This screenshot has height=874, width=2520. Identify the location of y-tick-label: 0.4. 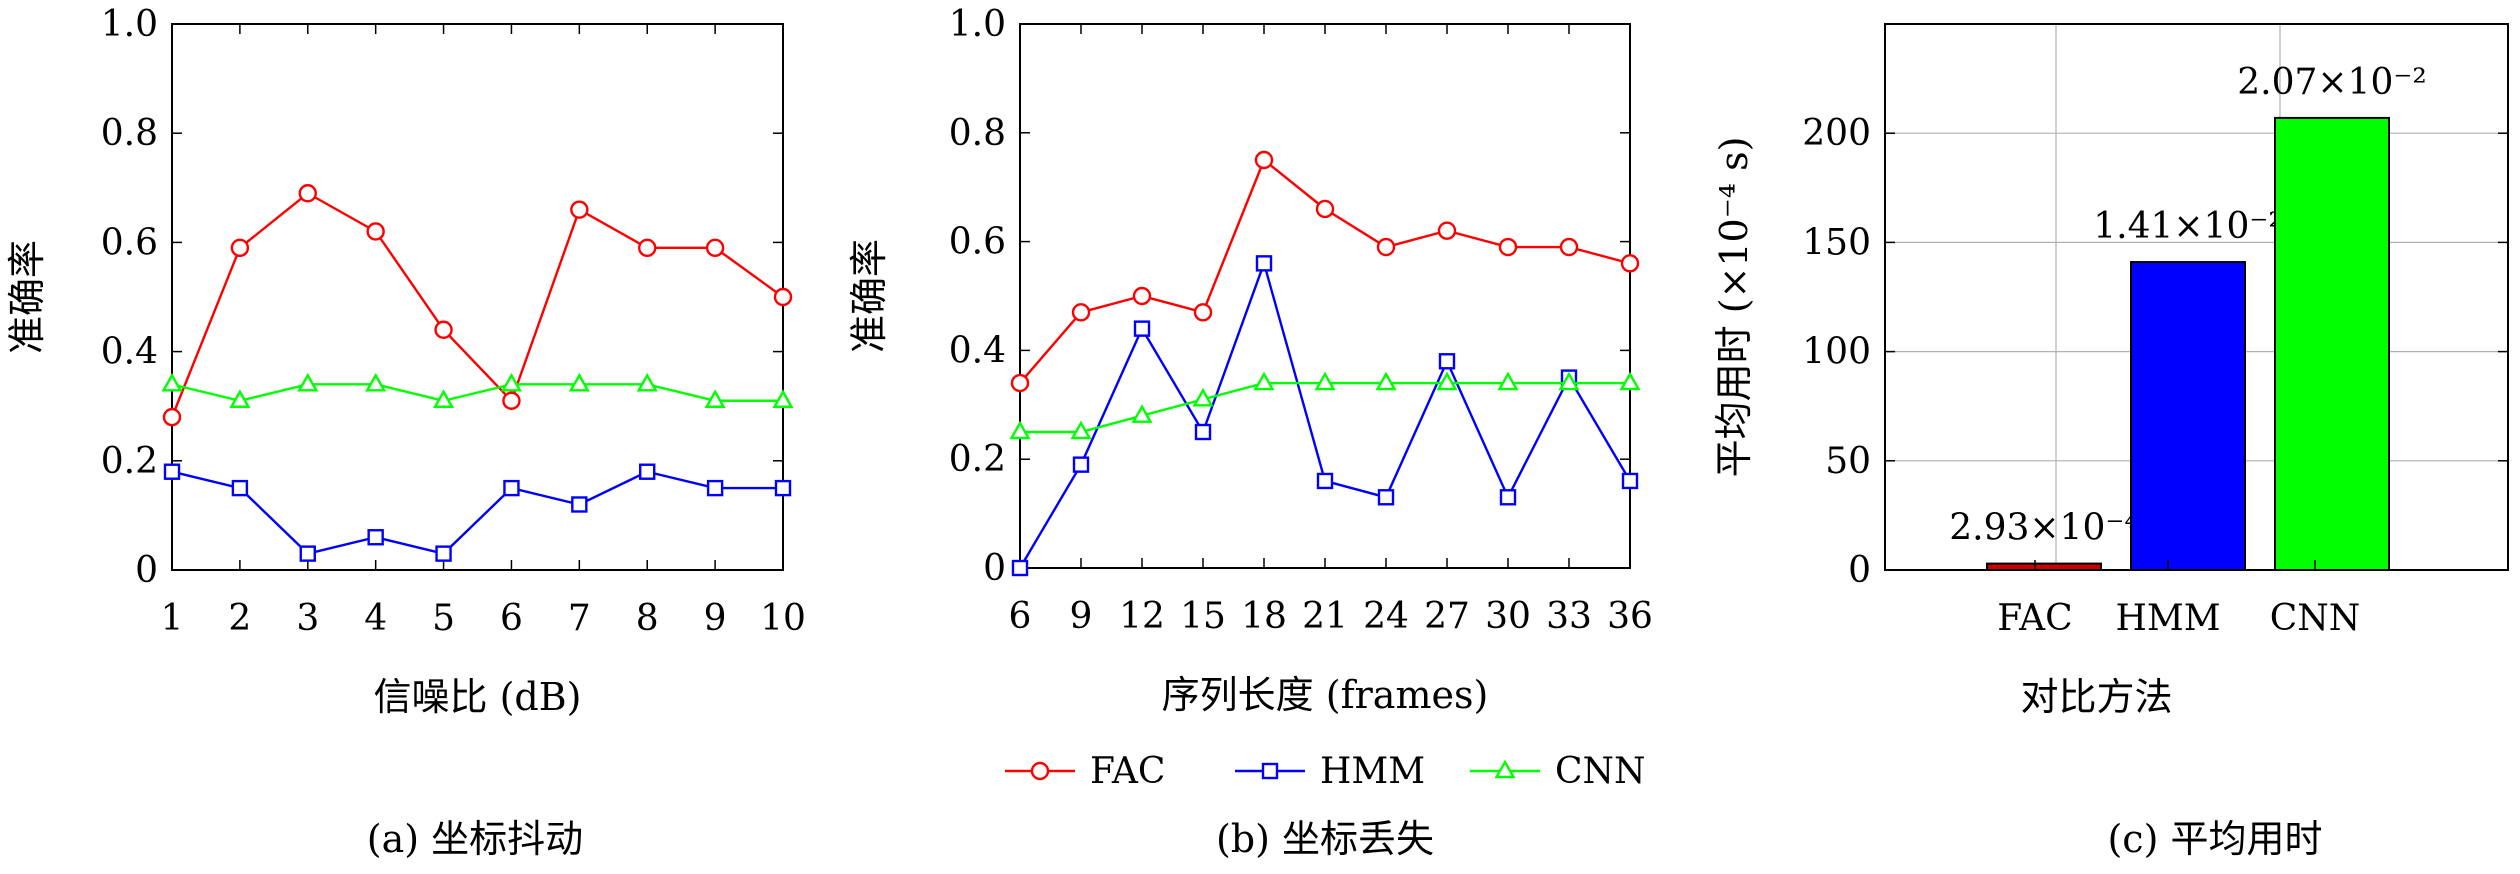
(977, 350).